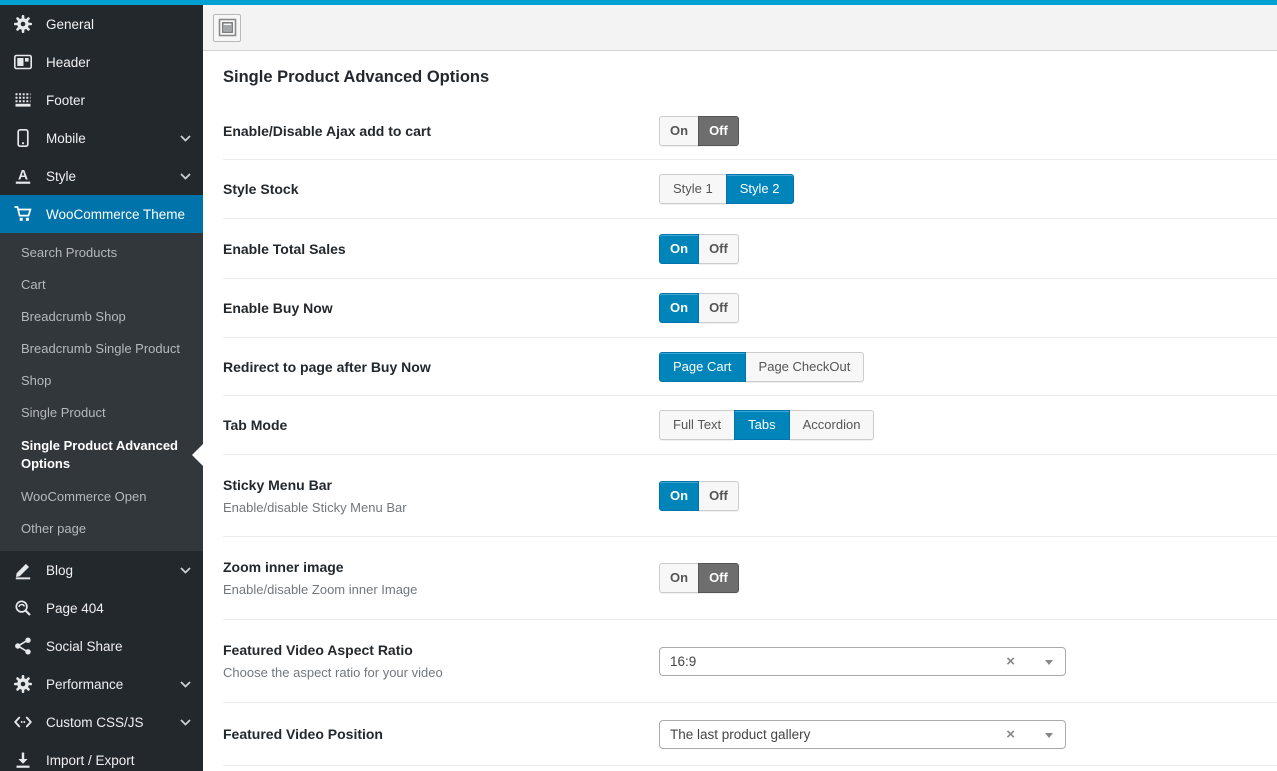  I want to click on submenu-item-breadcrumb-single-product: Breadcrumb Single Product, so click(100, 348).